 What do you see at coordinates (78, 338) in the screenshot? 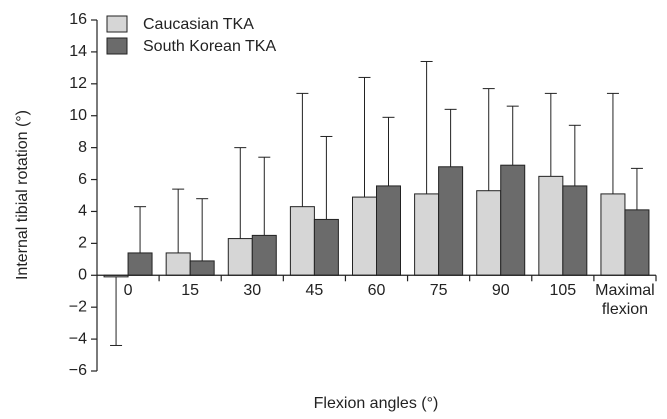
I see `y-tick-label: −4` at bounding box center [78, 338].